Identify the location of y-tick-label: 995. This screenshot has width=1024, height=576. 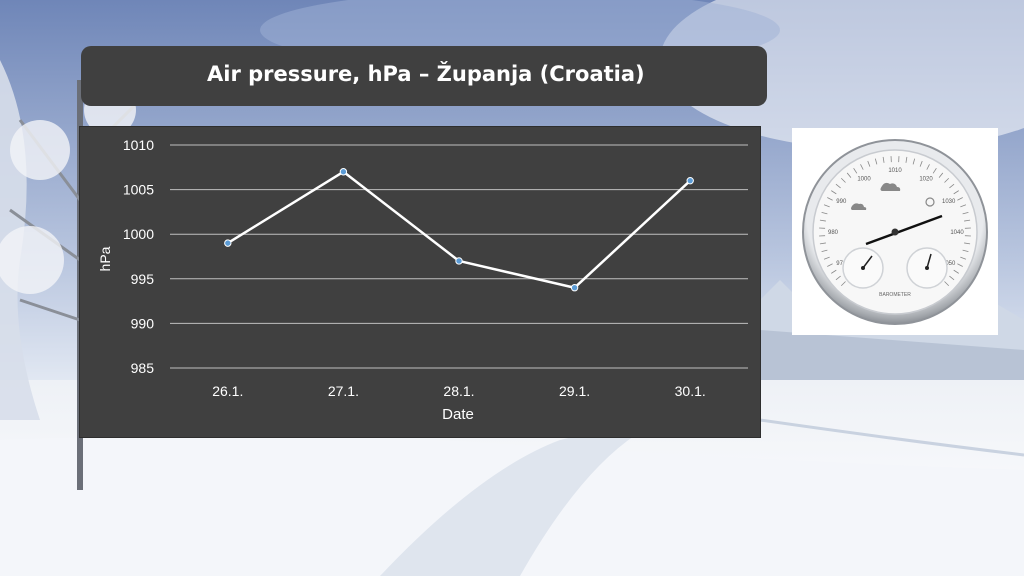
(143, 279).